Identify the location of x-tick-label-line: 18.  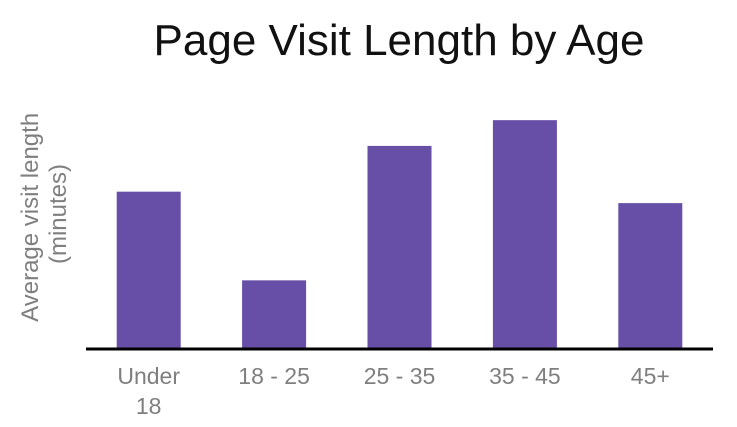
(149, 406).